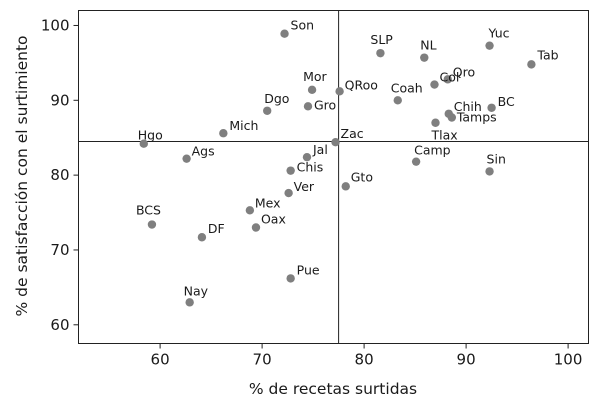  I want to click on point-label: QRoo, so click(361, 84).